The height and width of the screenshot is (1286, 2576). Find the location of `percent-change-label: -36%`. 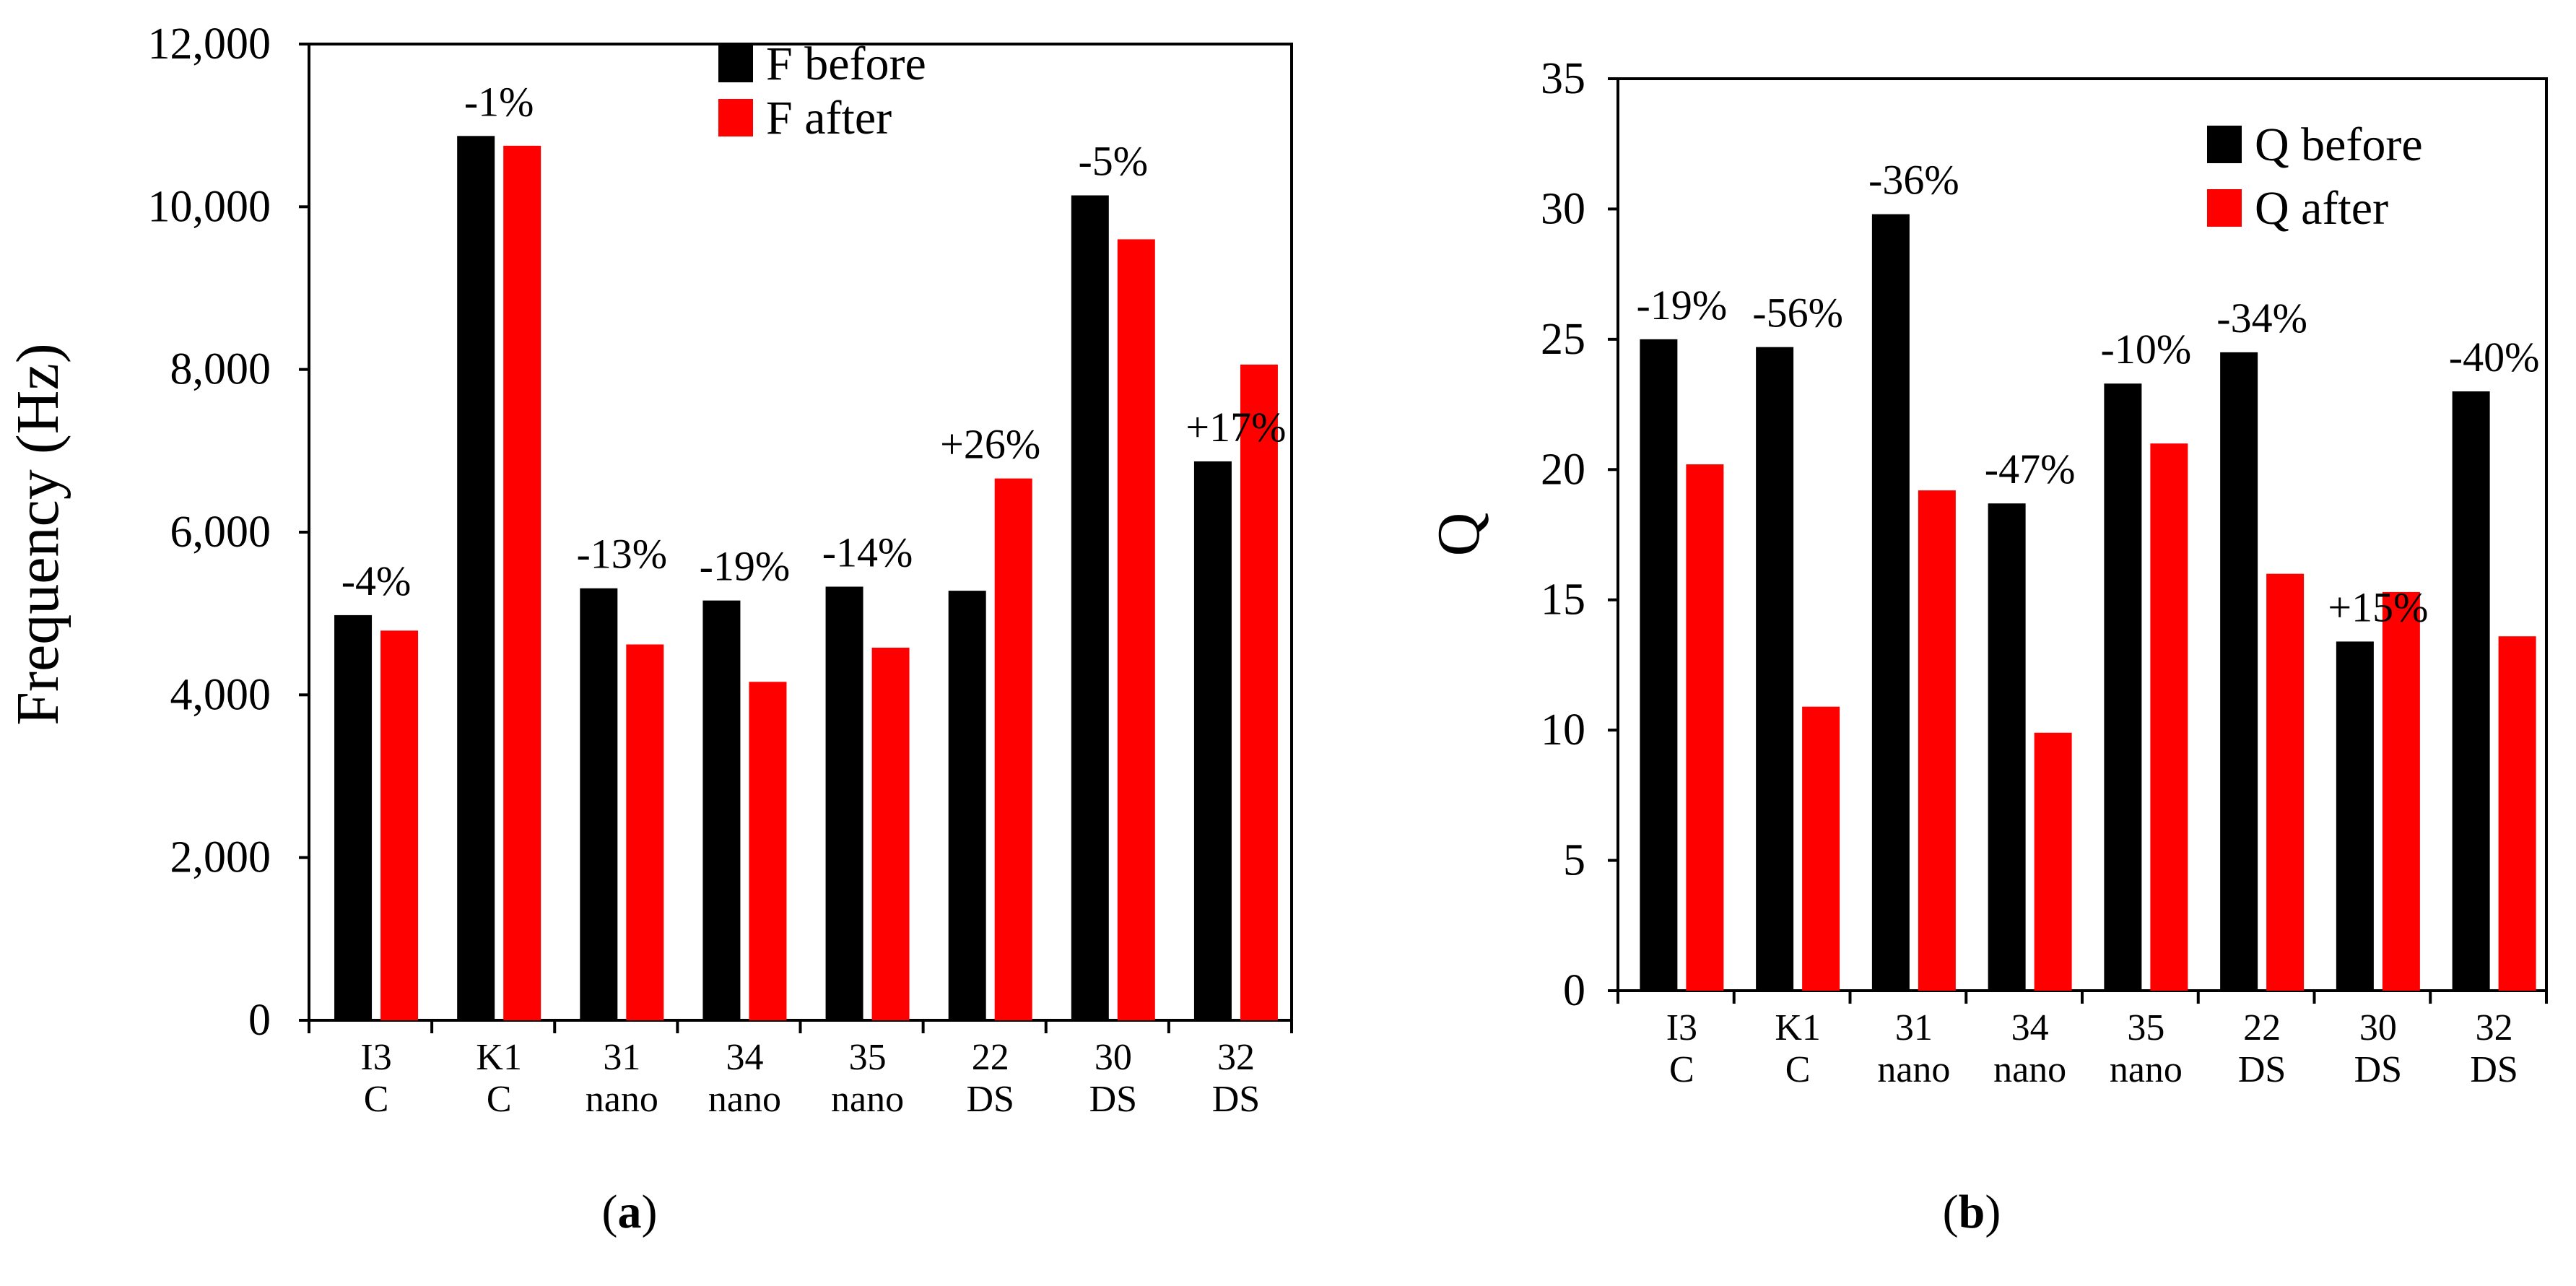

percent-change-label: -36% is located at coordinates (1913, 180).